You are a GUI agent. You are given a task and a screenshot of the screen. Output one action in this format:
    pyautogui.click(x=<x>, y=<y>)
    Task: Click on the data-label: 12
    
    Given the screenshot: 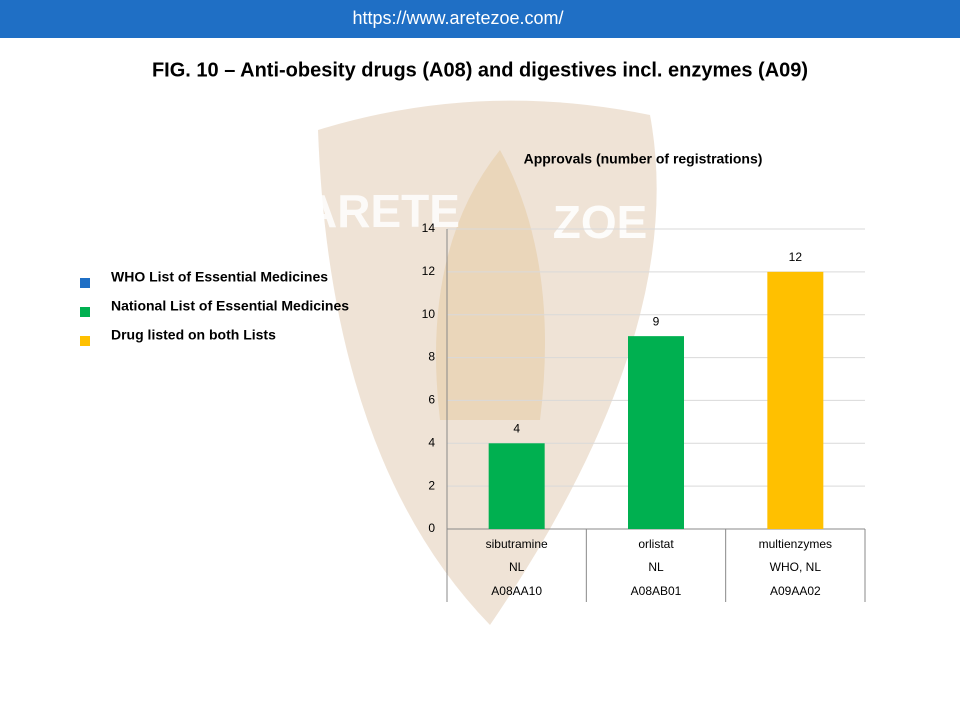 What is the action you would take?
    pyautogui.click(x=796, y=257)
    